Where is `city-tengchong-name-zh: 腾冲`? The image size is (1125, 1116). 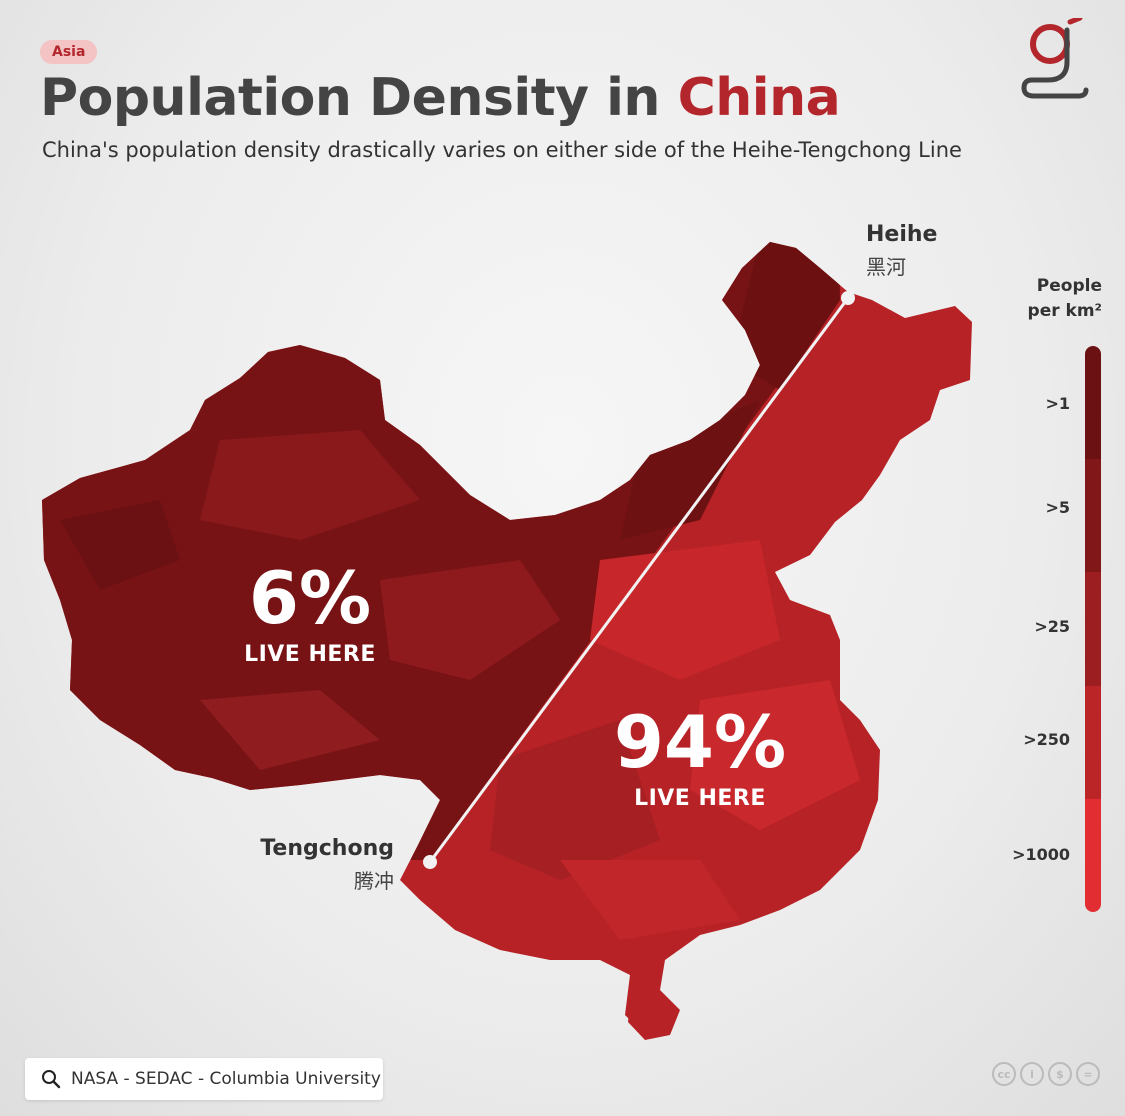
city-tengchong-name-zh: 腾冲 is located at coordinates (374, 881).